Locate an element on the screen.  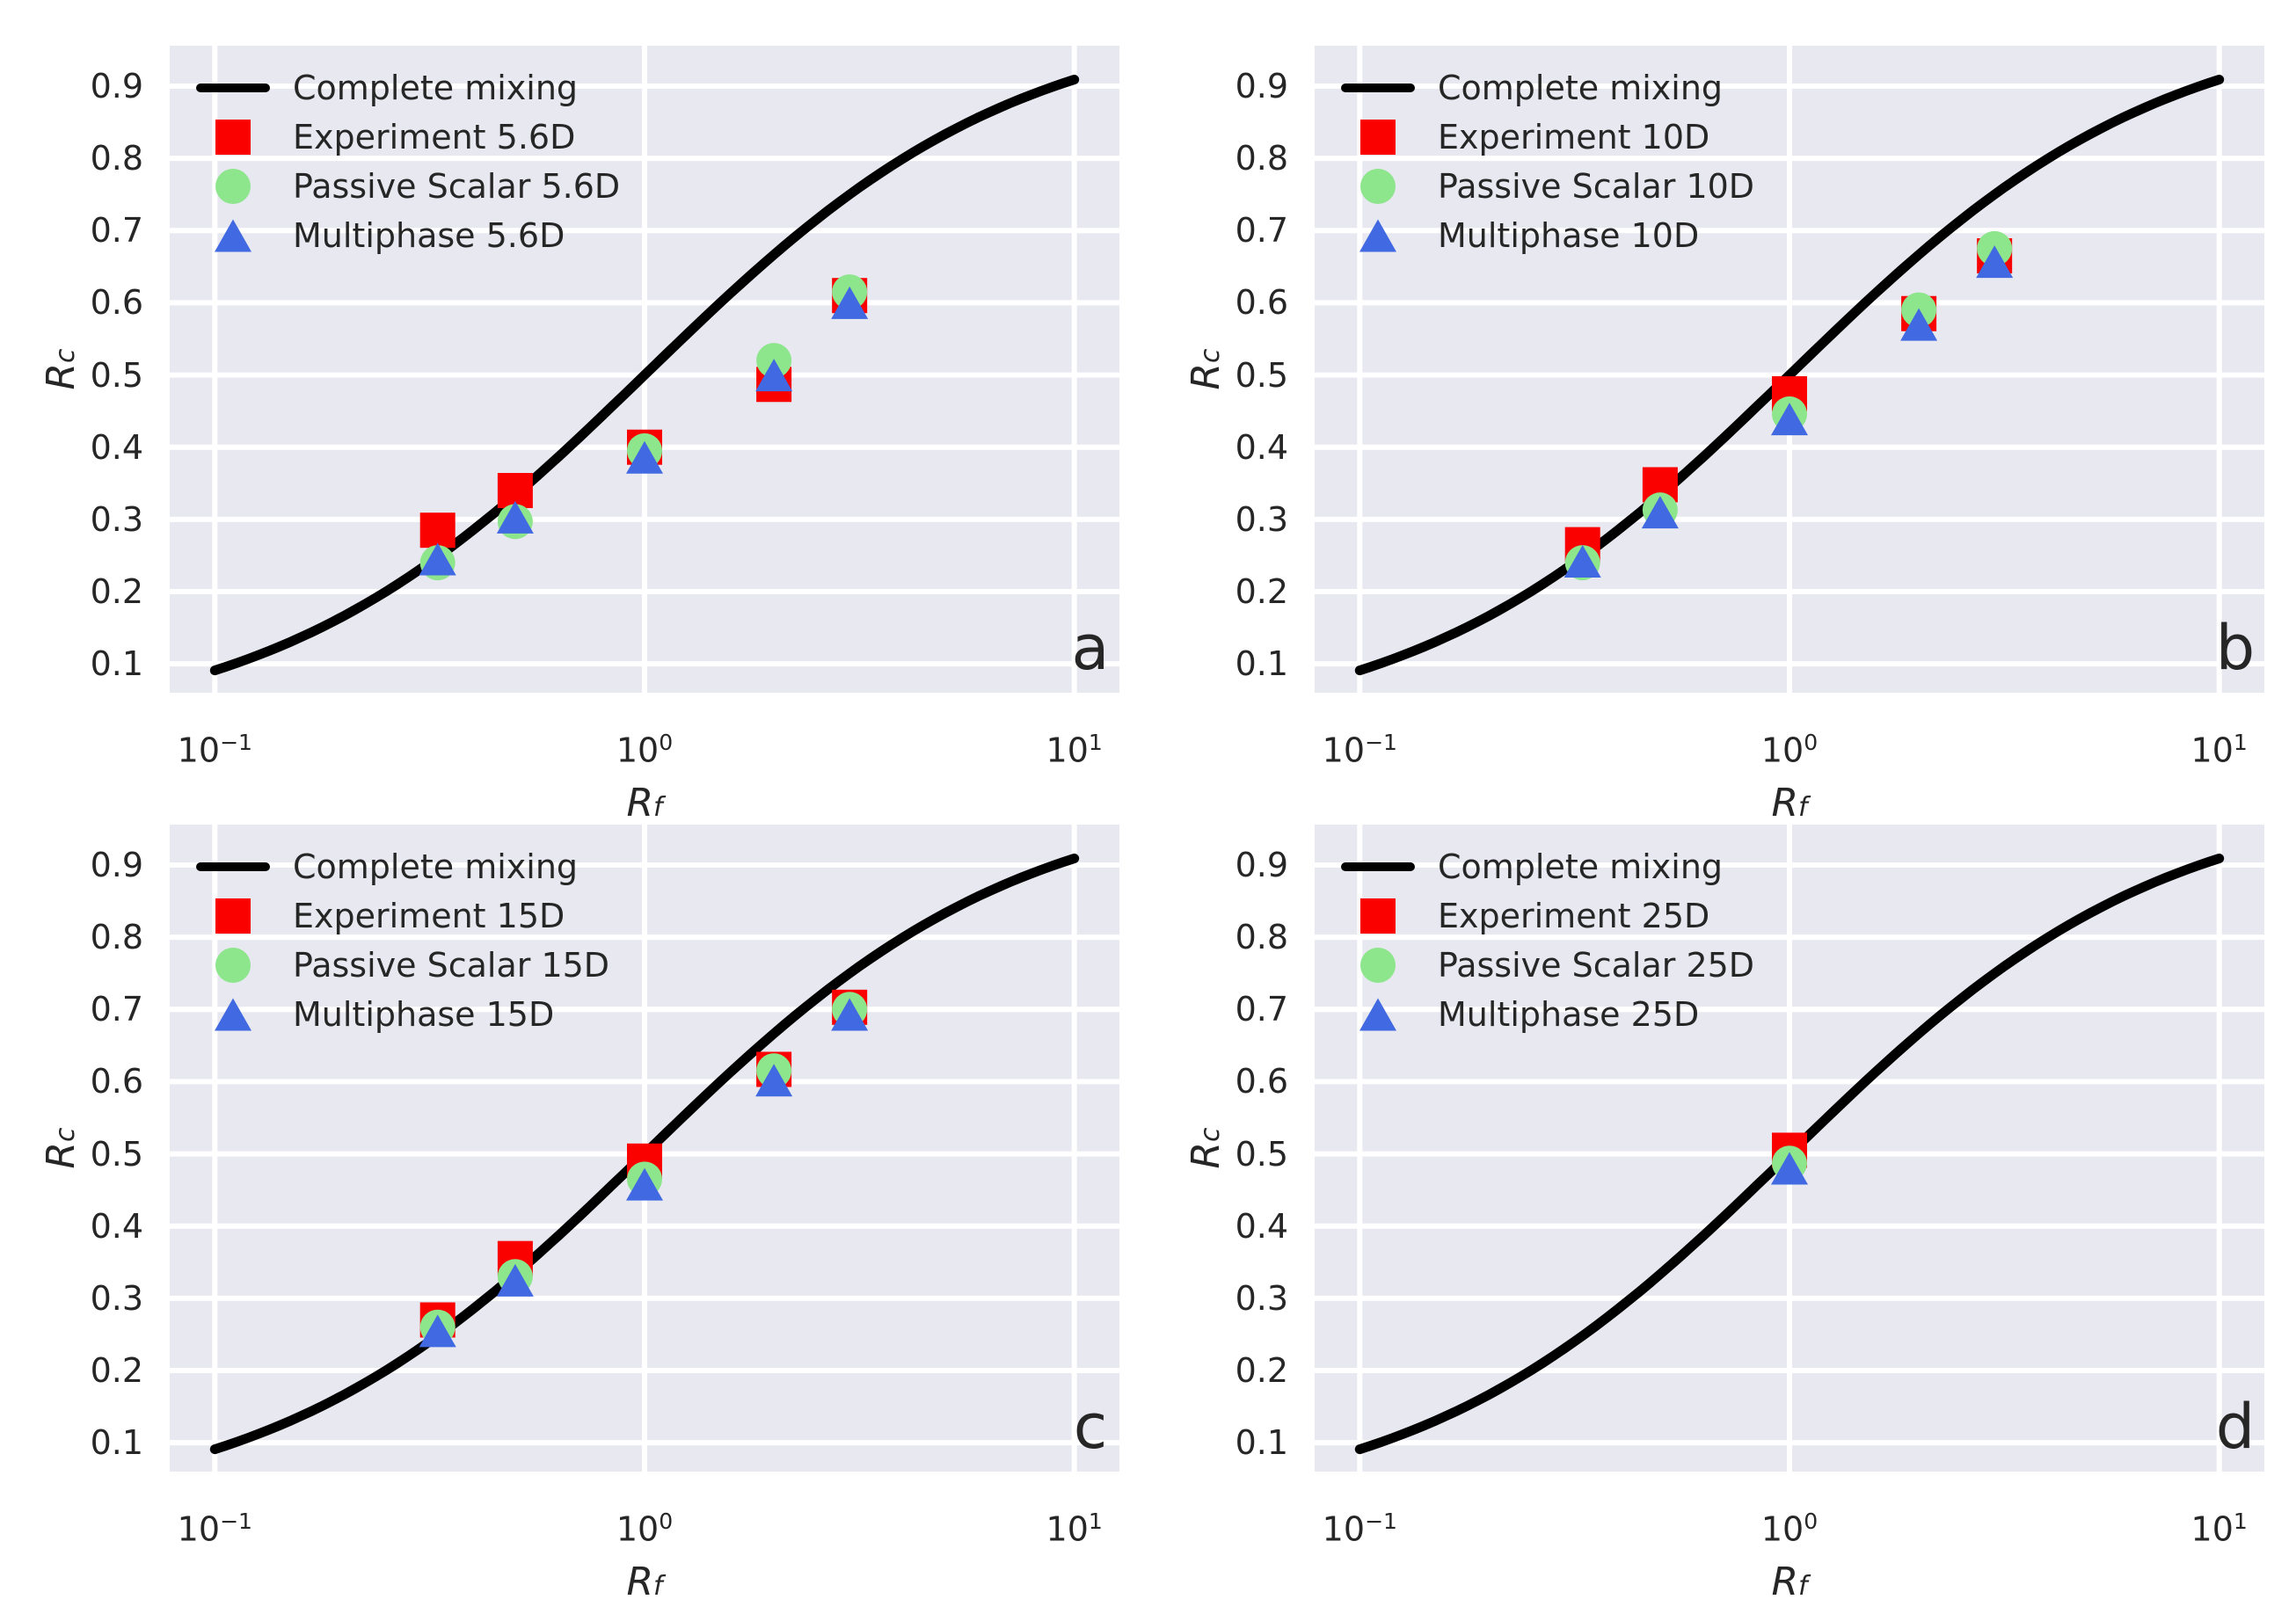
legend-entry: Passive Scalar 5.6D is located at coordinates (403, 187).